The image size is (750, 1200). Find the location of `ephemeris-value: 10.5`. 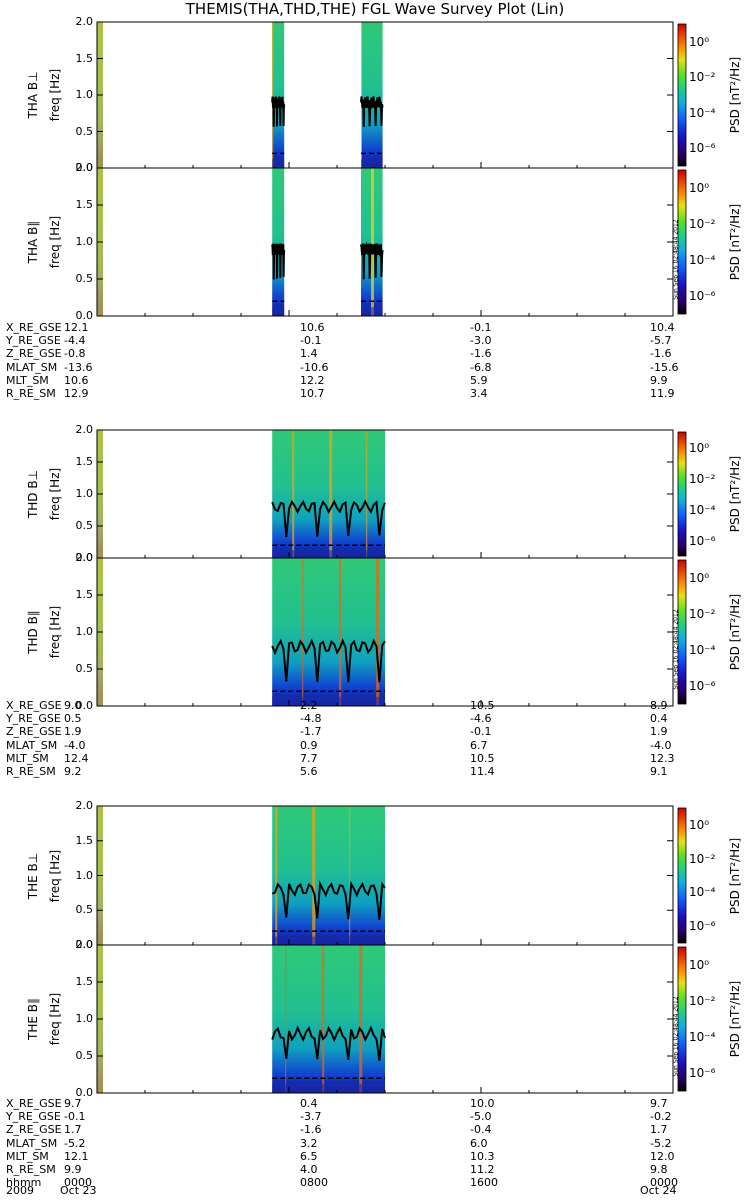

ephemeris-value: 10.5 is located at coordinates (482, 705).